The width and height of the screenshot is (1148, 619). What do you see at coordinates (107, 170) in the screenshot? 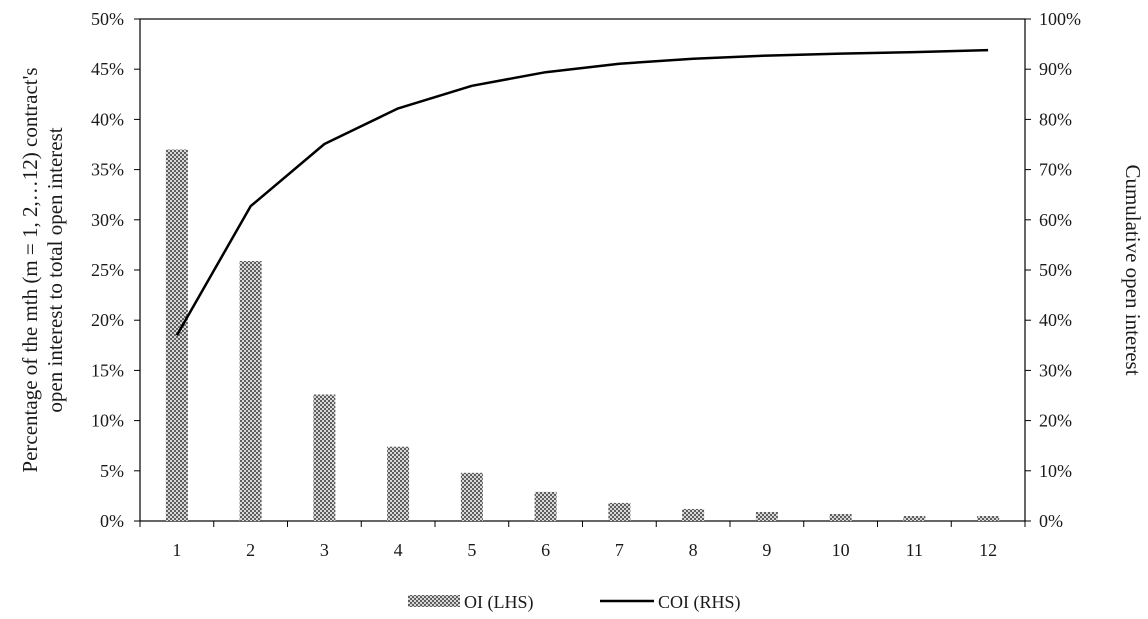
I see `left-tick-label: 35%` at bounding box center [107, 170].